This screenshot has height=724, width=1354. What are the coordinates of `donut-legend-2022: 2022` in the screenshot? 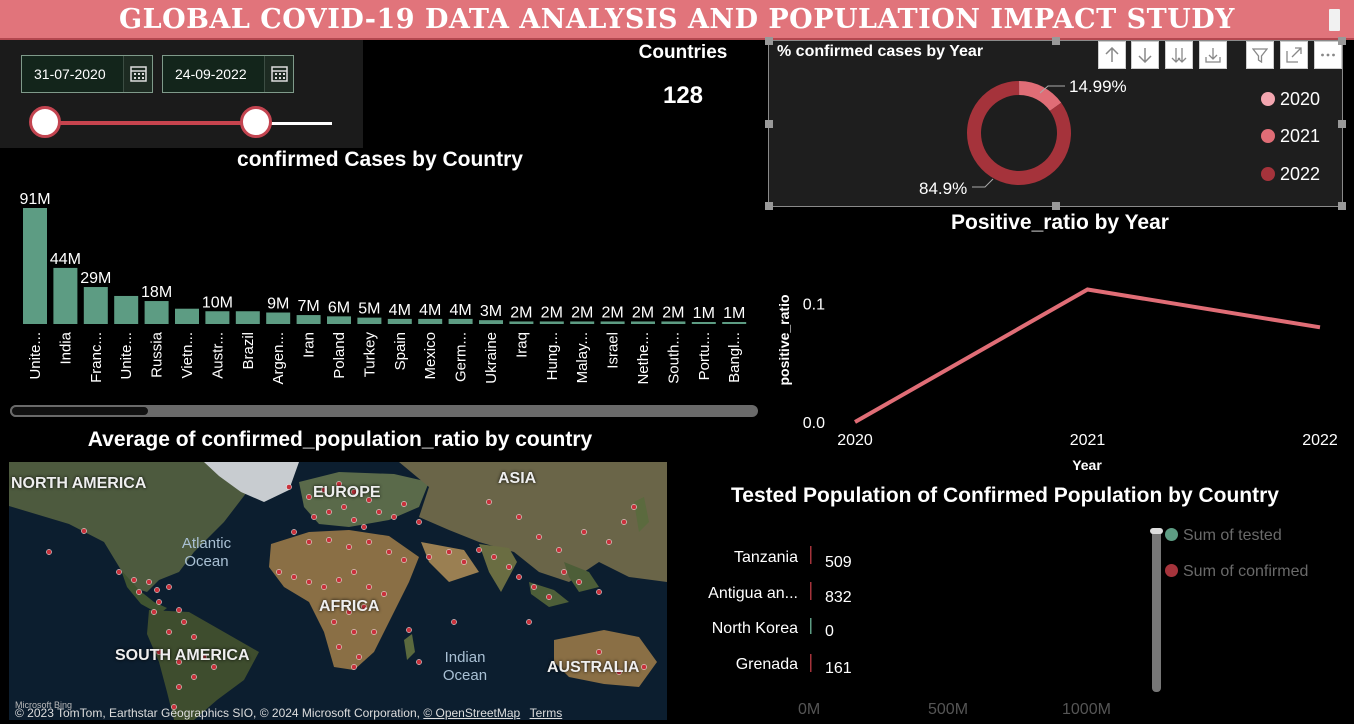 It's located at (1290, 174).